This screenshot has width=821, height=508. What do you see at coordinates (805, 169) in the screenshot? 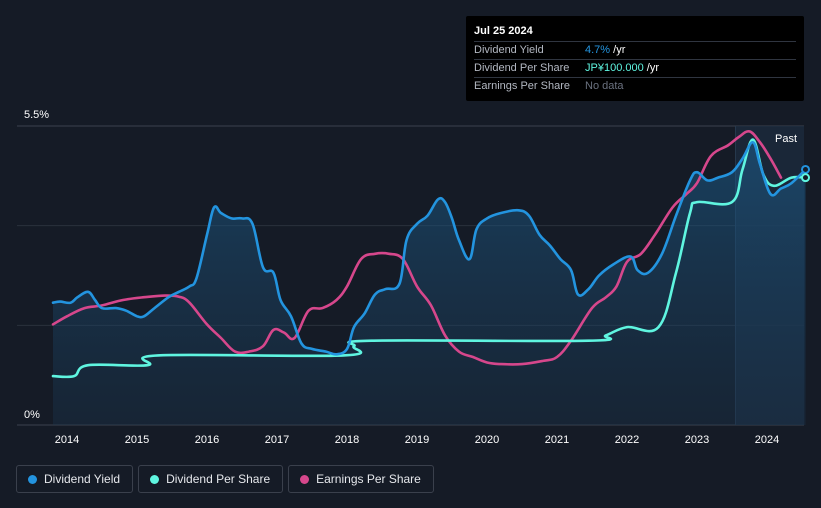
I see `dividend-yield-end-marker` at bounding box center [805, 169].